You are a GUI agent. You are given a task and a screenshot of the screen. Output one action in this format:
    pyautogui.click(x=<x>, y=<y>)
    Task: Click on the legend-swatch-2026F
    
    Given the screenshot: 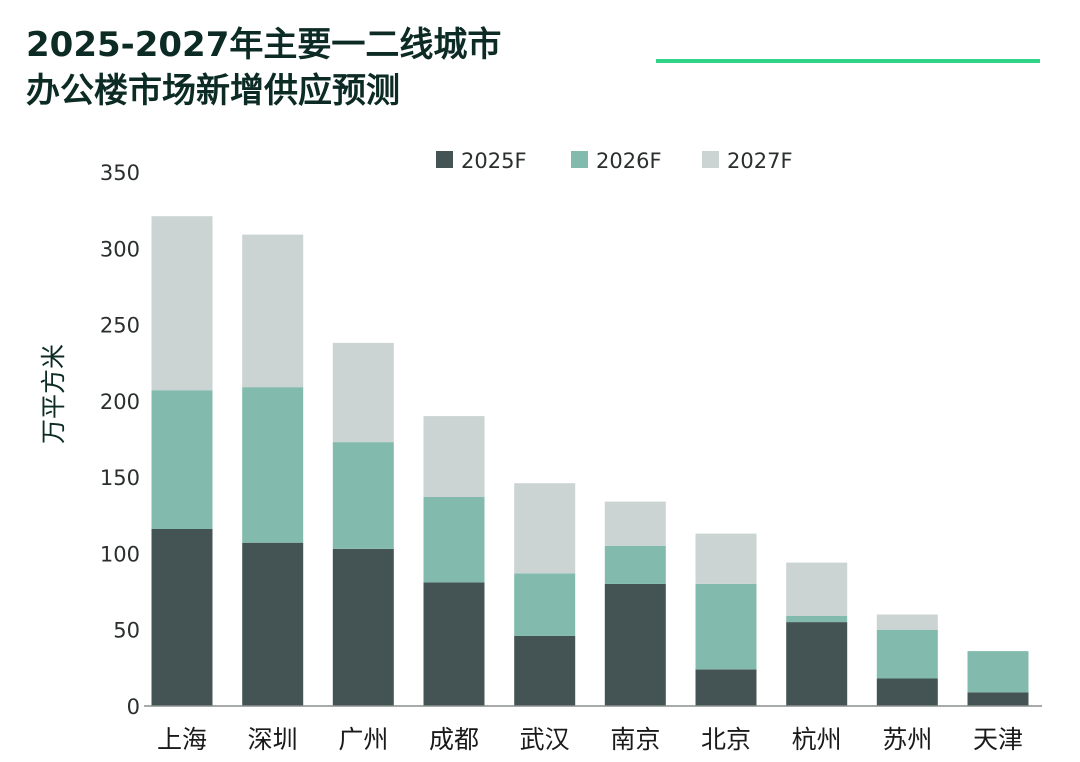 What is the action you would take?
    pyautogui.click(x=579, y=159)
    